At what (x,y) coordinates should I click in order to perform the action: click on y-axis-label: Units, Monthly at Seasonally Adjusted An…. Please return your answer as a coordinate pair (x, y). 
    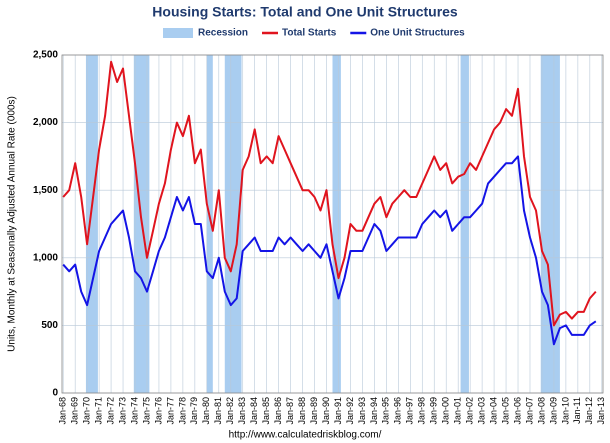
    Looking at the image, I should click on (12, 224).